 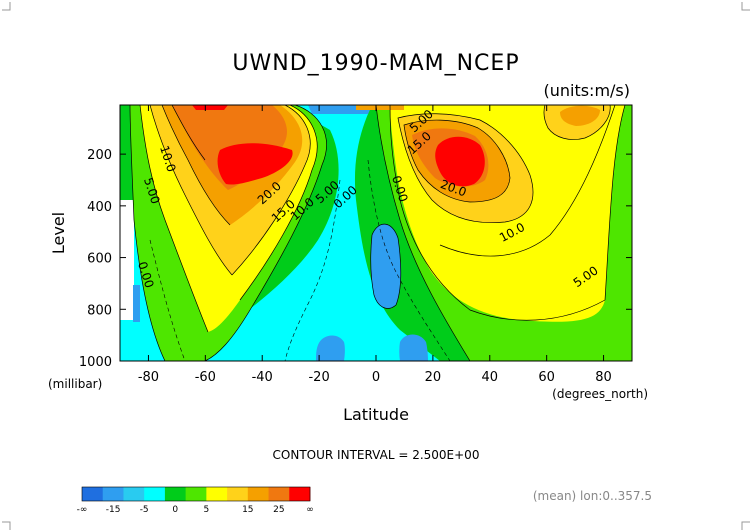 What do you see at coordinates (206, 510) in the screenshot?
I see `colorbar-label: 5` at bounding box center [206, 510].